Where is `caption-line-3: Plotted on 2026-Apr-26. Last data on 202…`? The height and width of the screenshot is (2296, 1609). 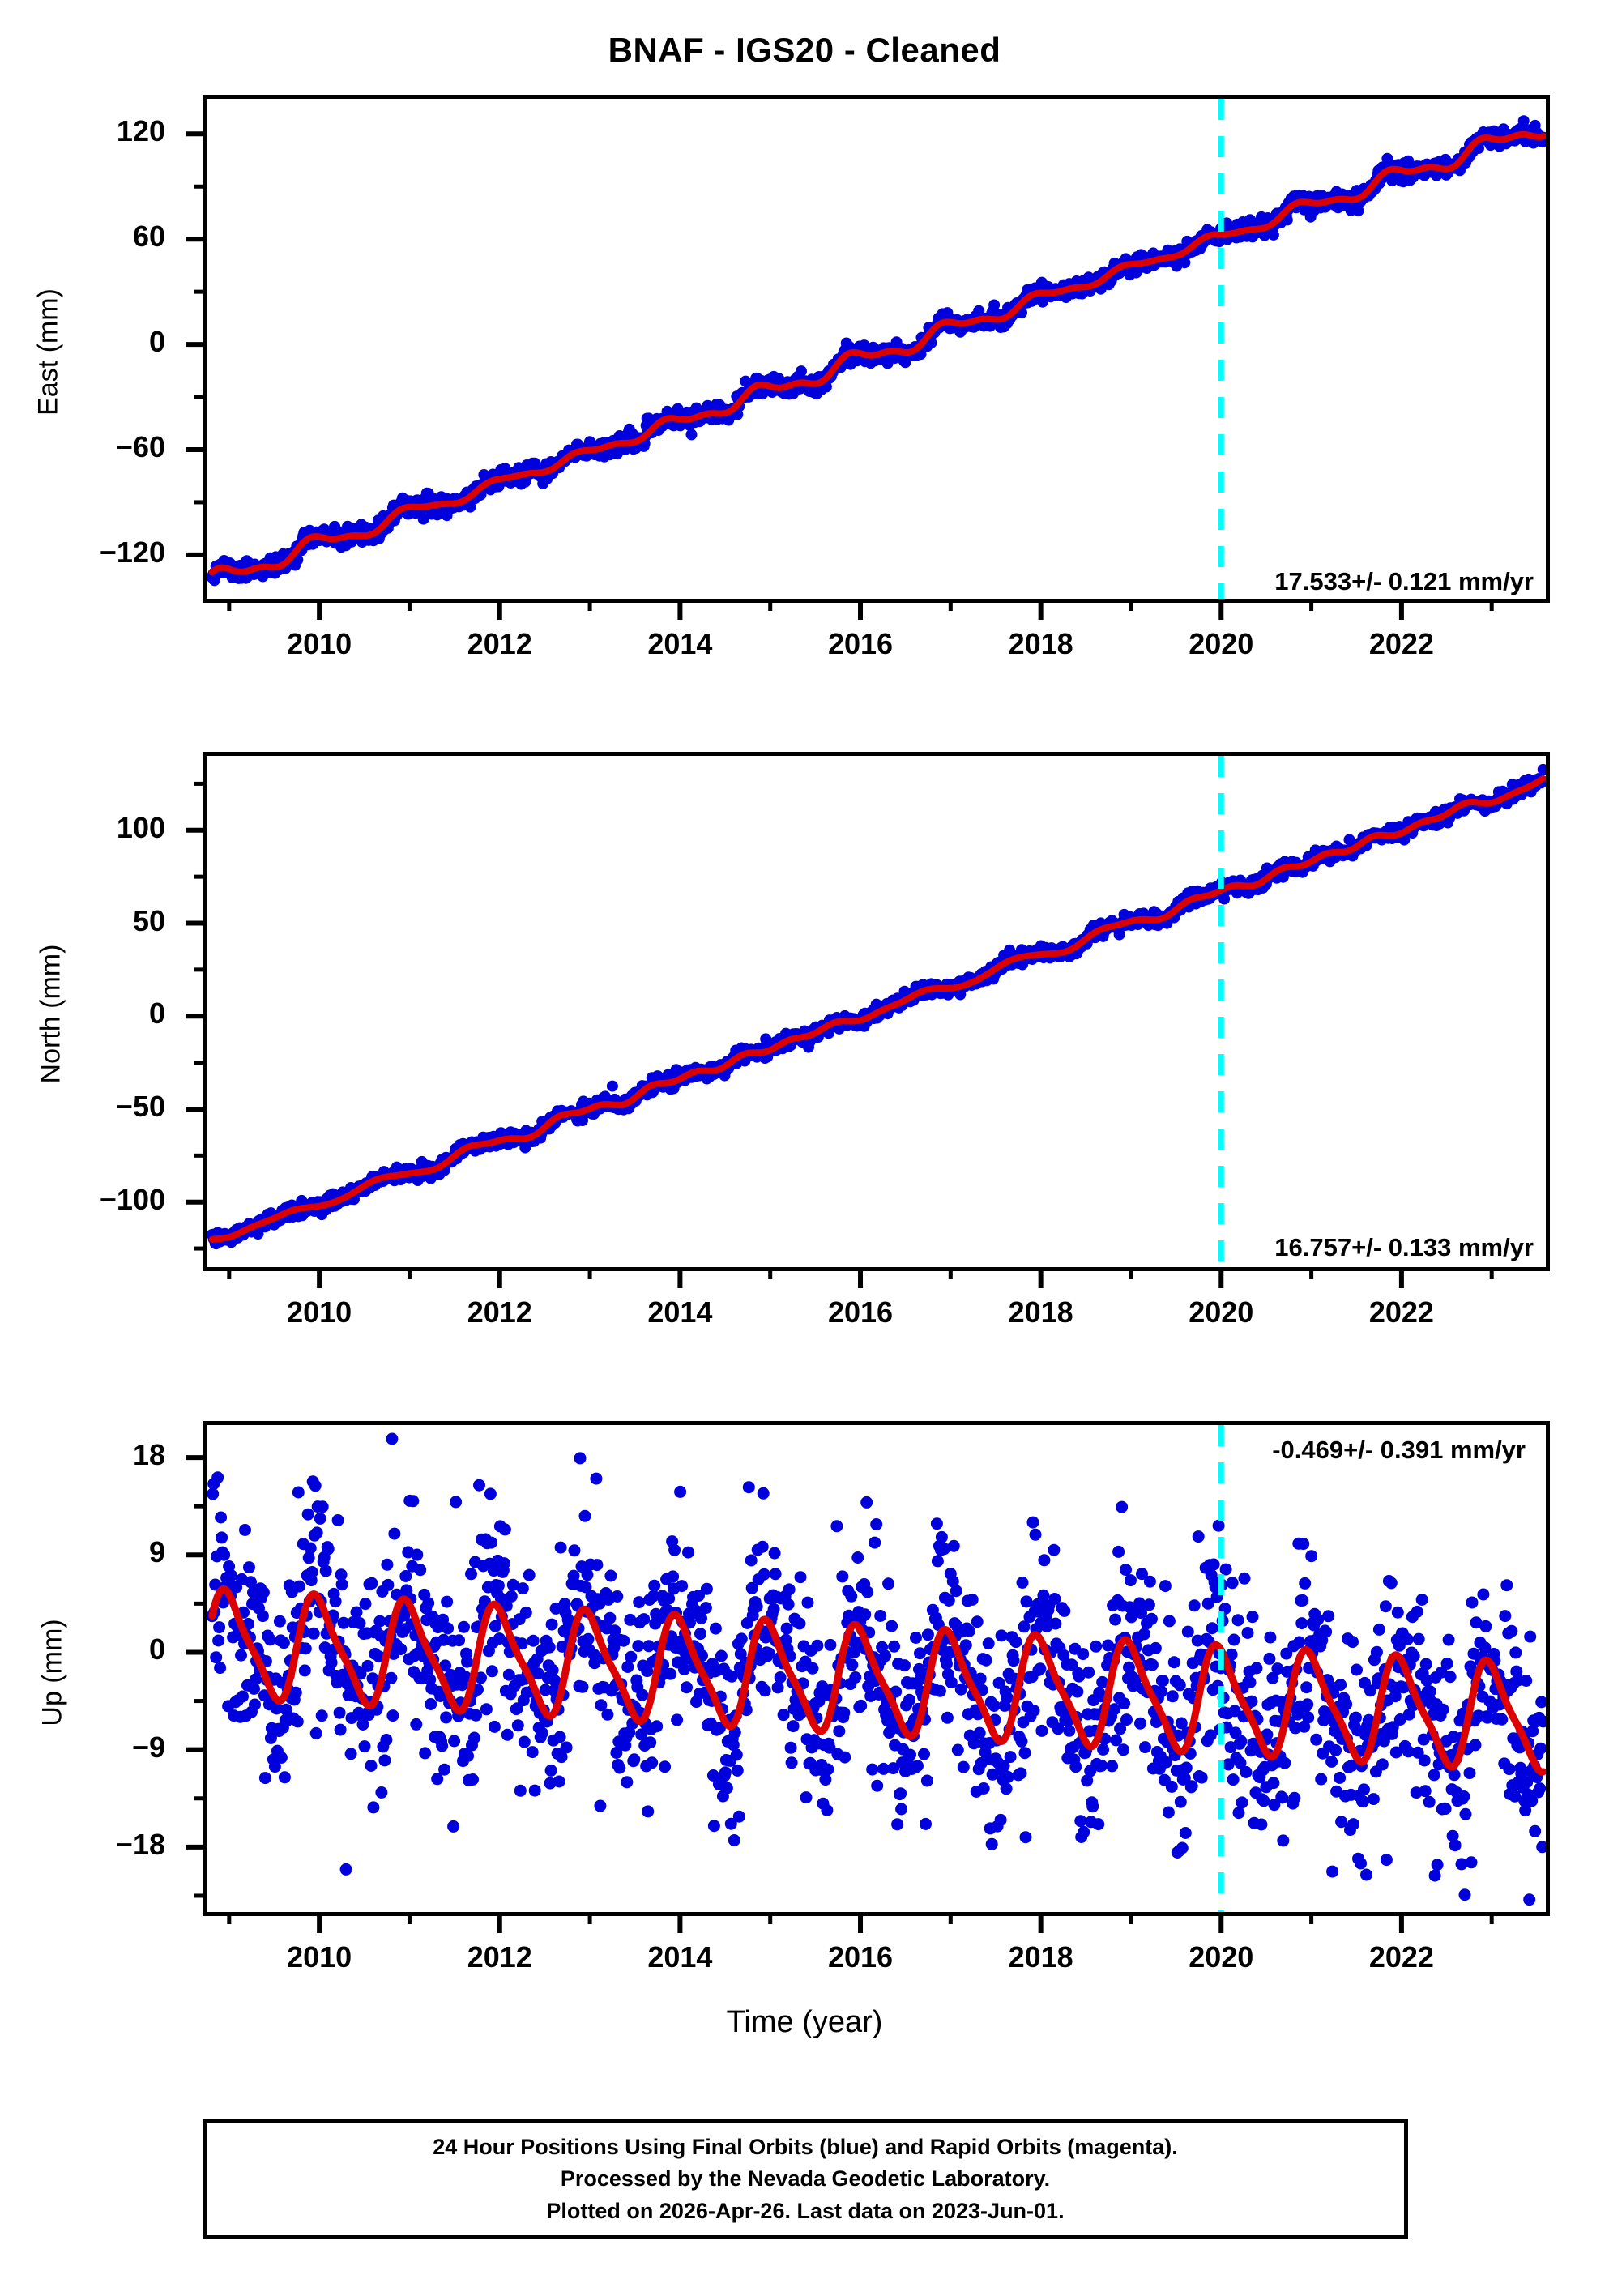
caption-line-3: Plotted on 2026-Apr-26. Last data on 202… is located at coordinates (805, 2210).